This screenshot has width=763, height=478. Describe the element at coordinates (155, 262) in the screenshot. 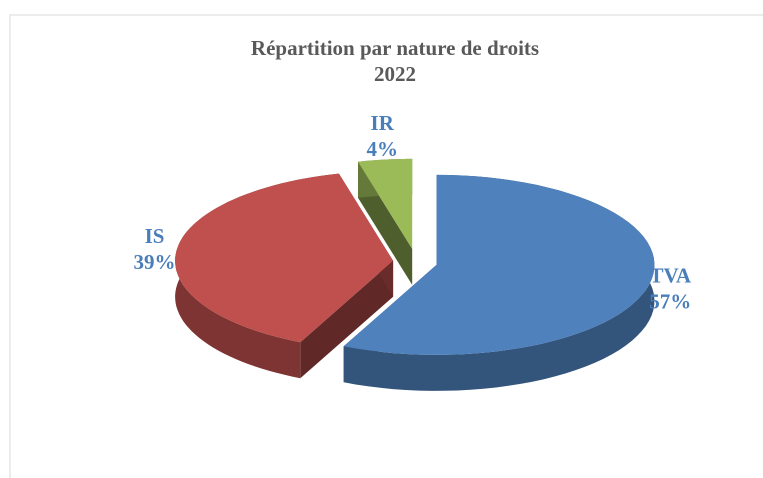

I see `slice-value-label: 39%` at that location.